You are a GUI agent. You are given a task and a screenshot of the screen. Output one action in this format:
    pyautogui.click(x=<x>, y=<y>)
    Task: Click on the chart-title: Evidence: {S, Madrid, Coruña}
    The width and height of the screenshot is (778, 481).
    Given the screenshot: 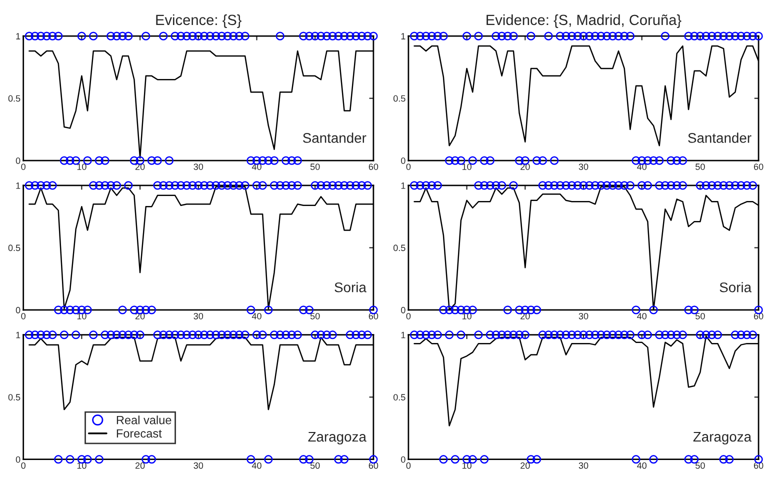 What is the action you would take?
    pyautogui.click(x=584, y=21)
    